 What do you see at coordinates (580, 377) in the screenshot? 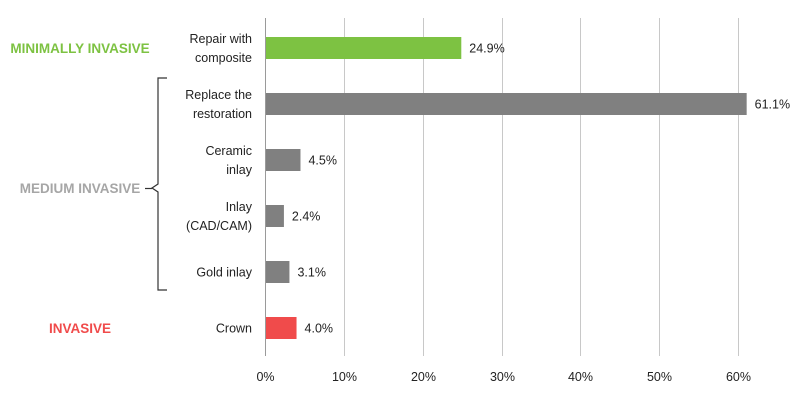
I see `x-tick-label: 40%` at bounding box center [580, 377].